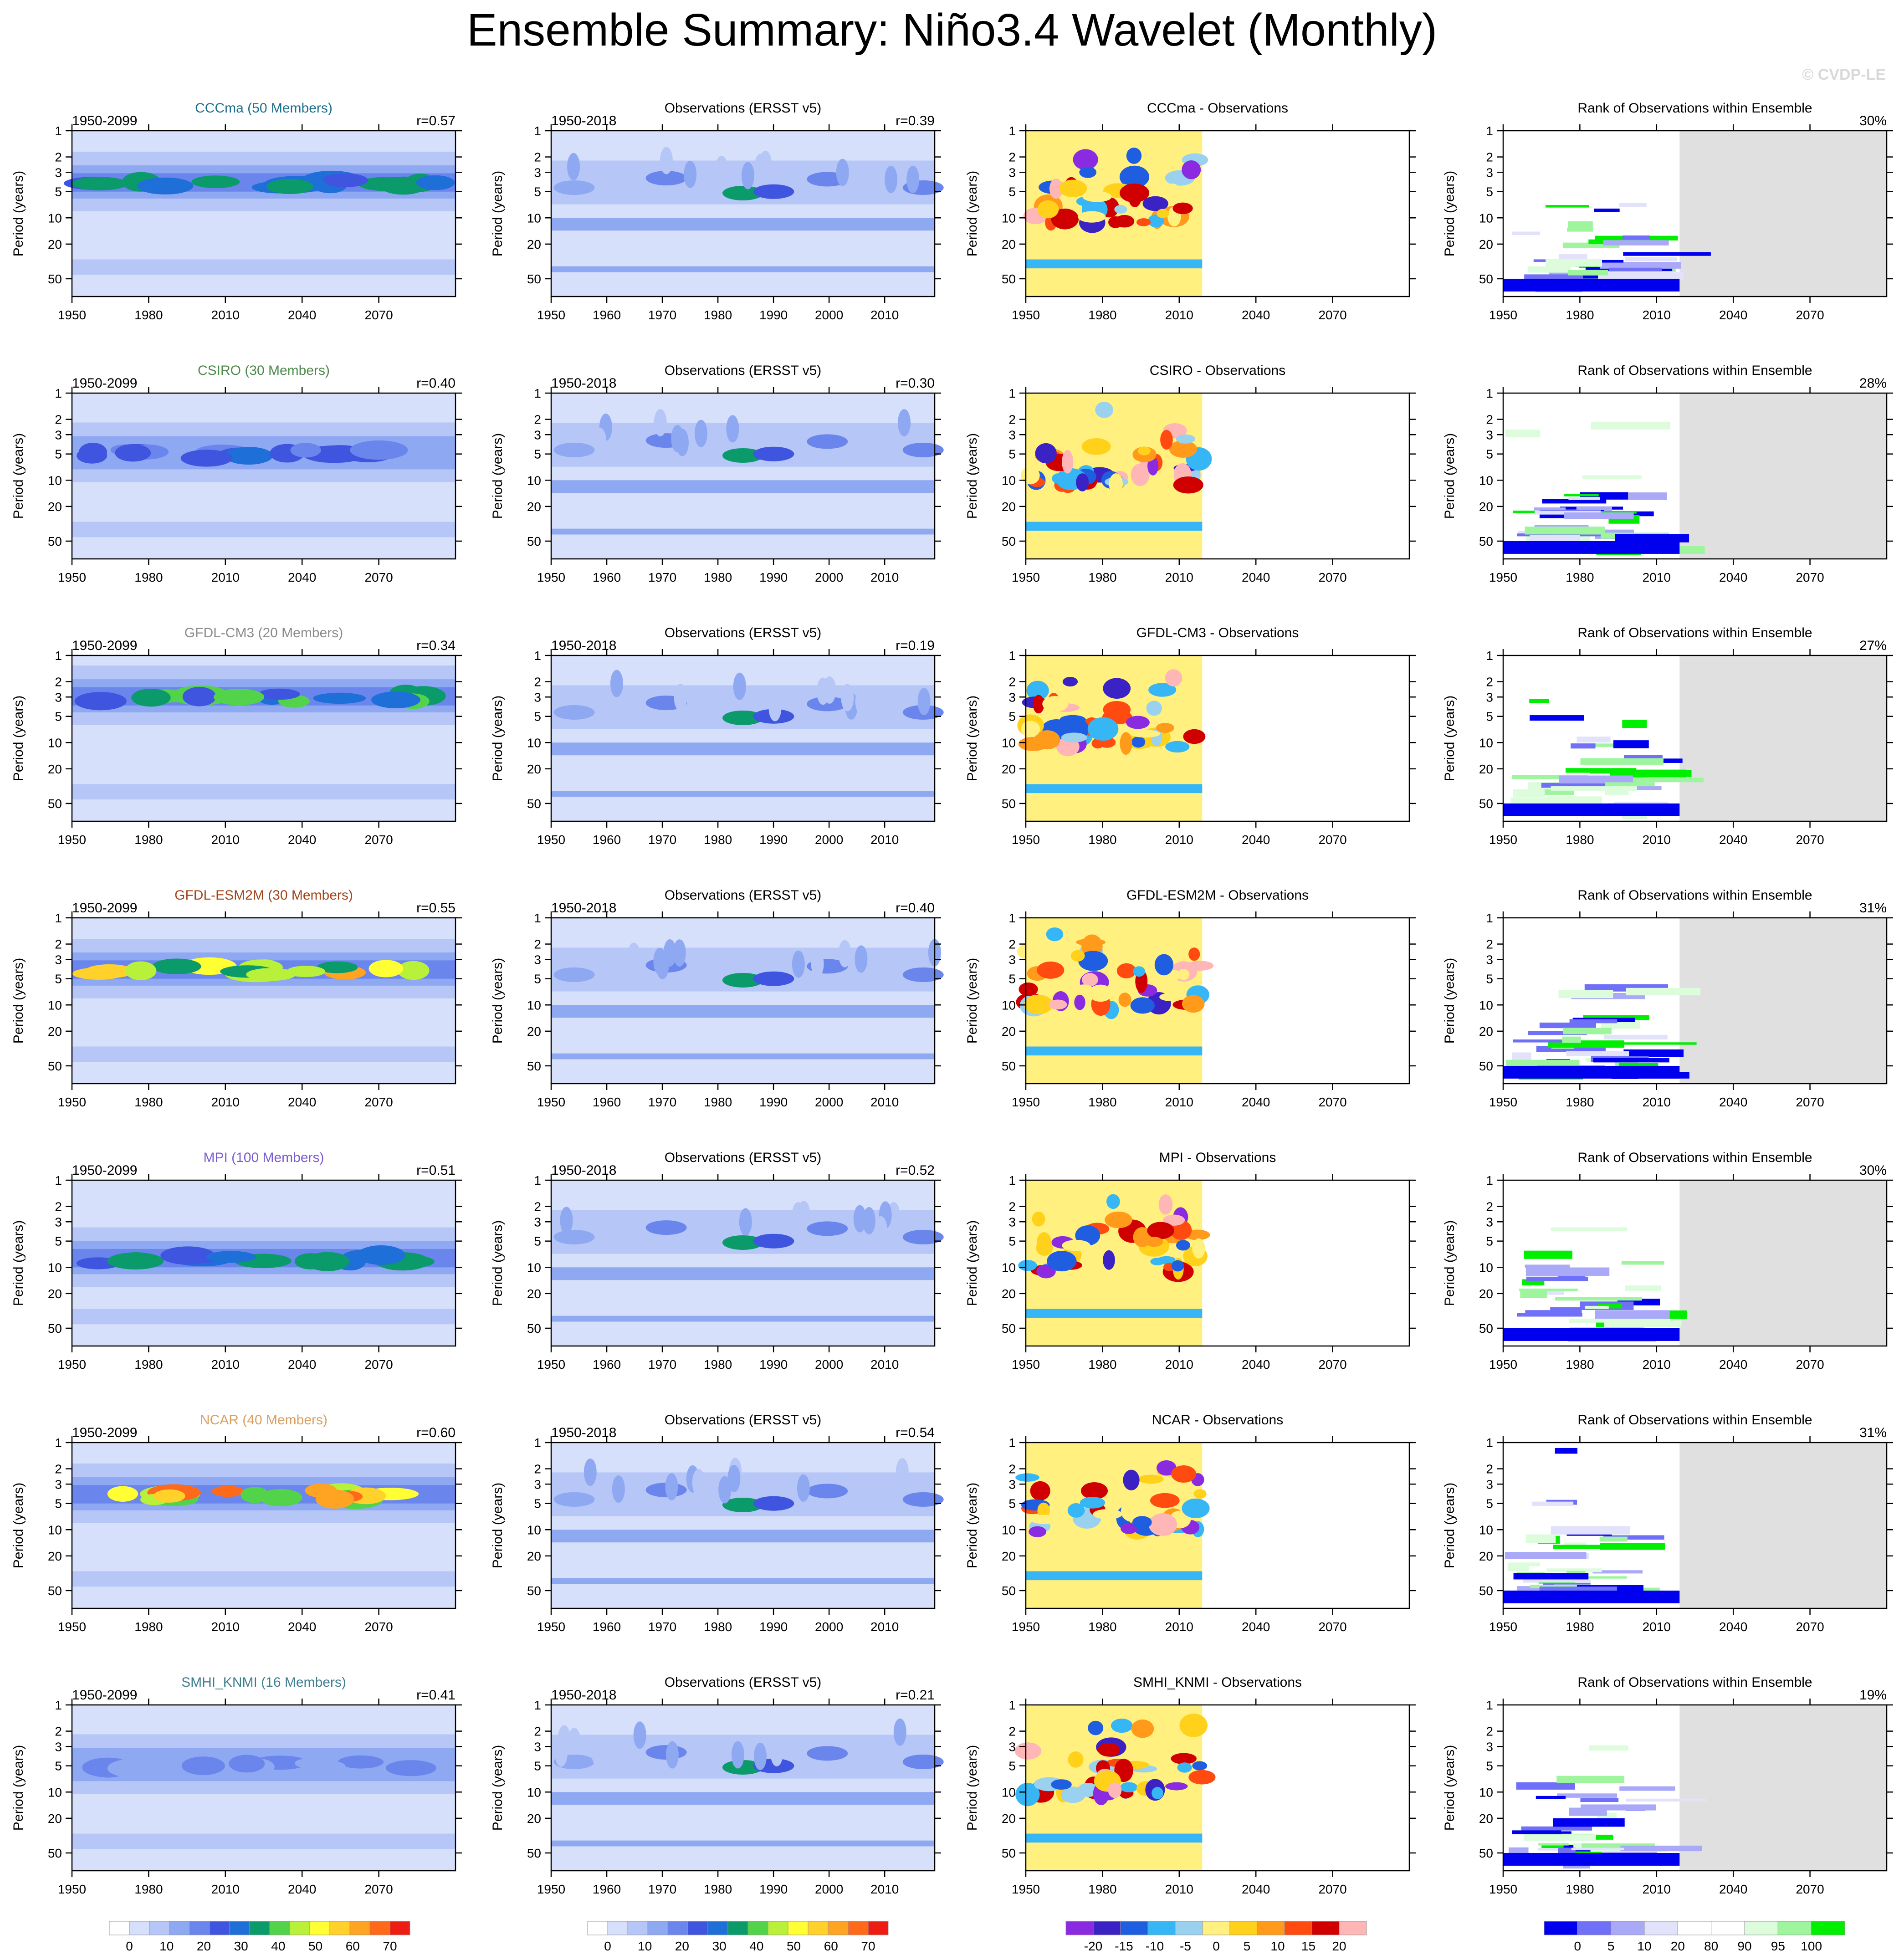 This screenshot has height=1955, width=1904. What do you see at coordinates (738, 1954) in the screenshot?
I see `colorbar-units: C^2` at bounding box center [738, 1954].